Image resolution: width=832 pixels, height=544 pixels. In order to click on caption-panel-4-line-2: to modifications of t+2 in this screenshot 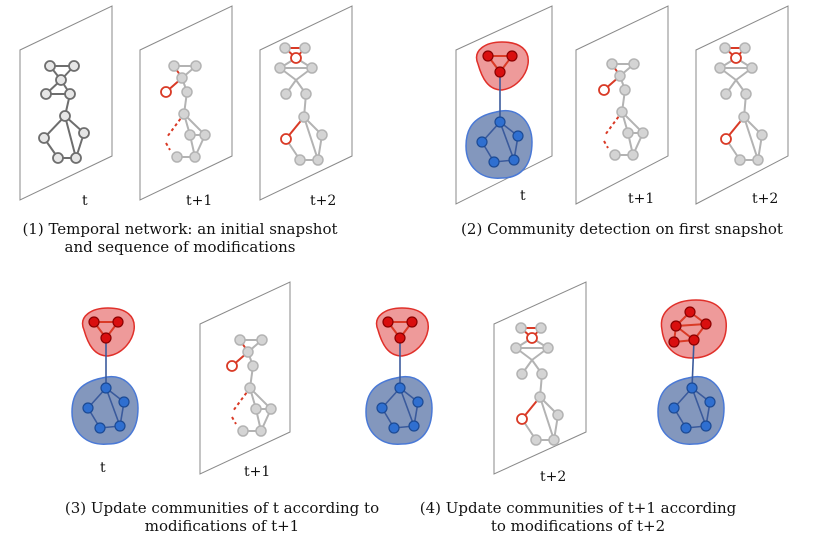, I will do `click(578, 526)`.